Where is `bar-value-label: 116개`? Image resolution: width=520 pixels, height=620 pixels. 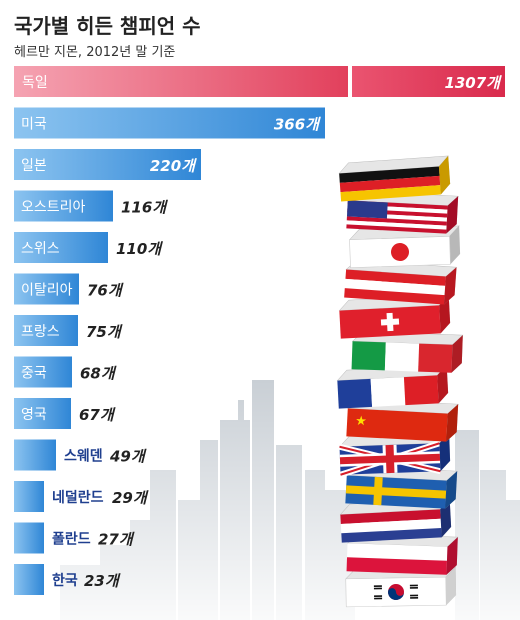 bar-value-label: 116개 is located at coordinates (144, 208).